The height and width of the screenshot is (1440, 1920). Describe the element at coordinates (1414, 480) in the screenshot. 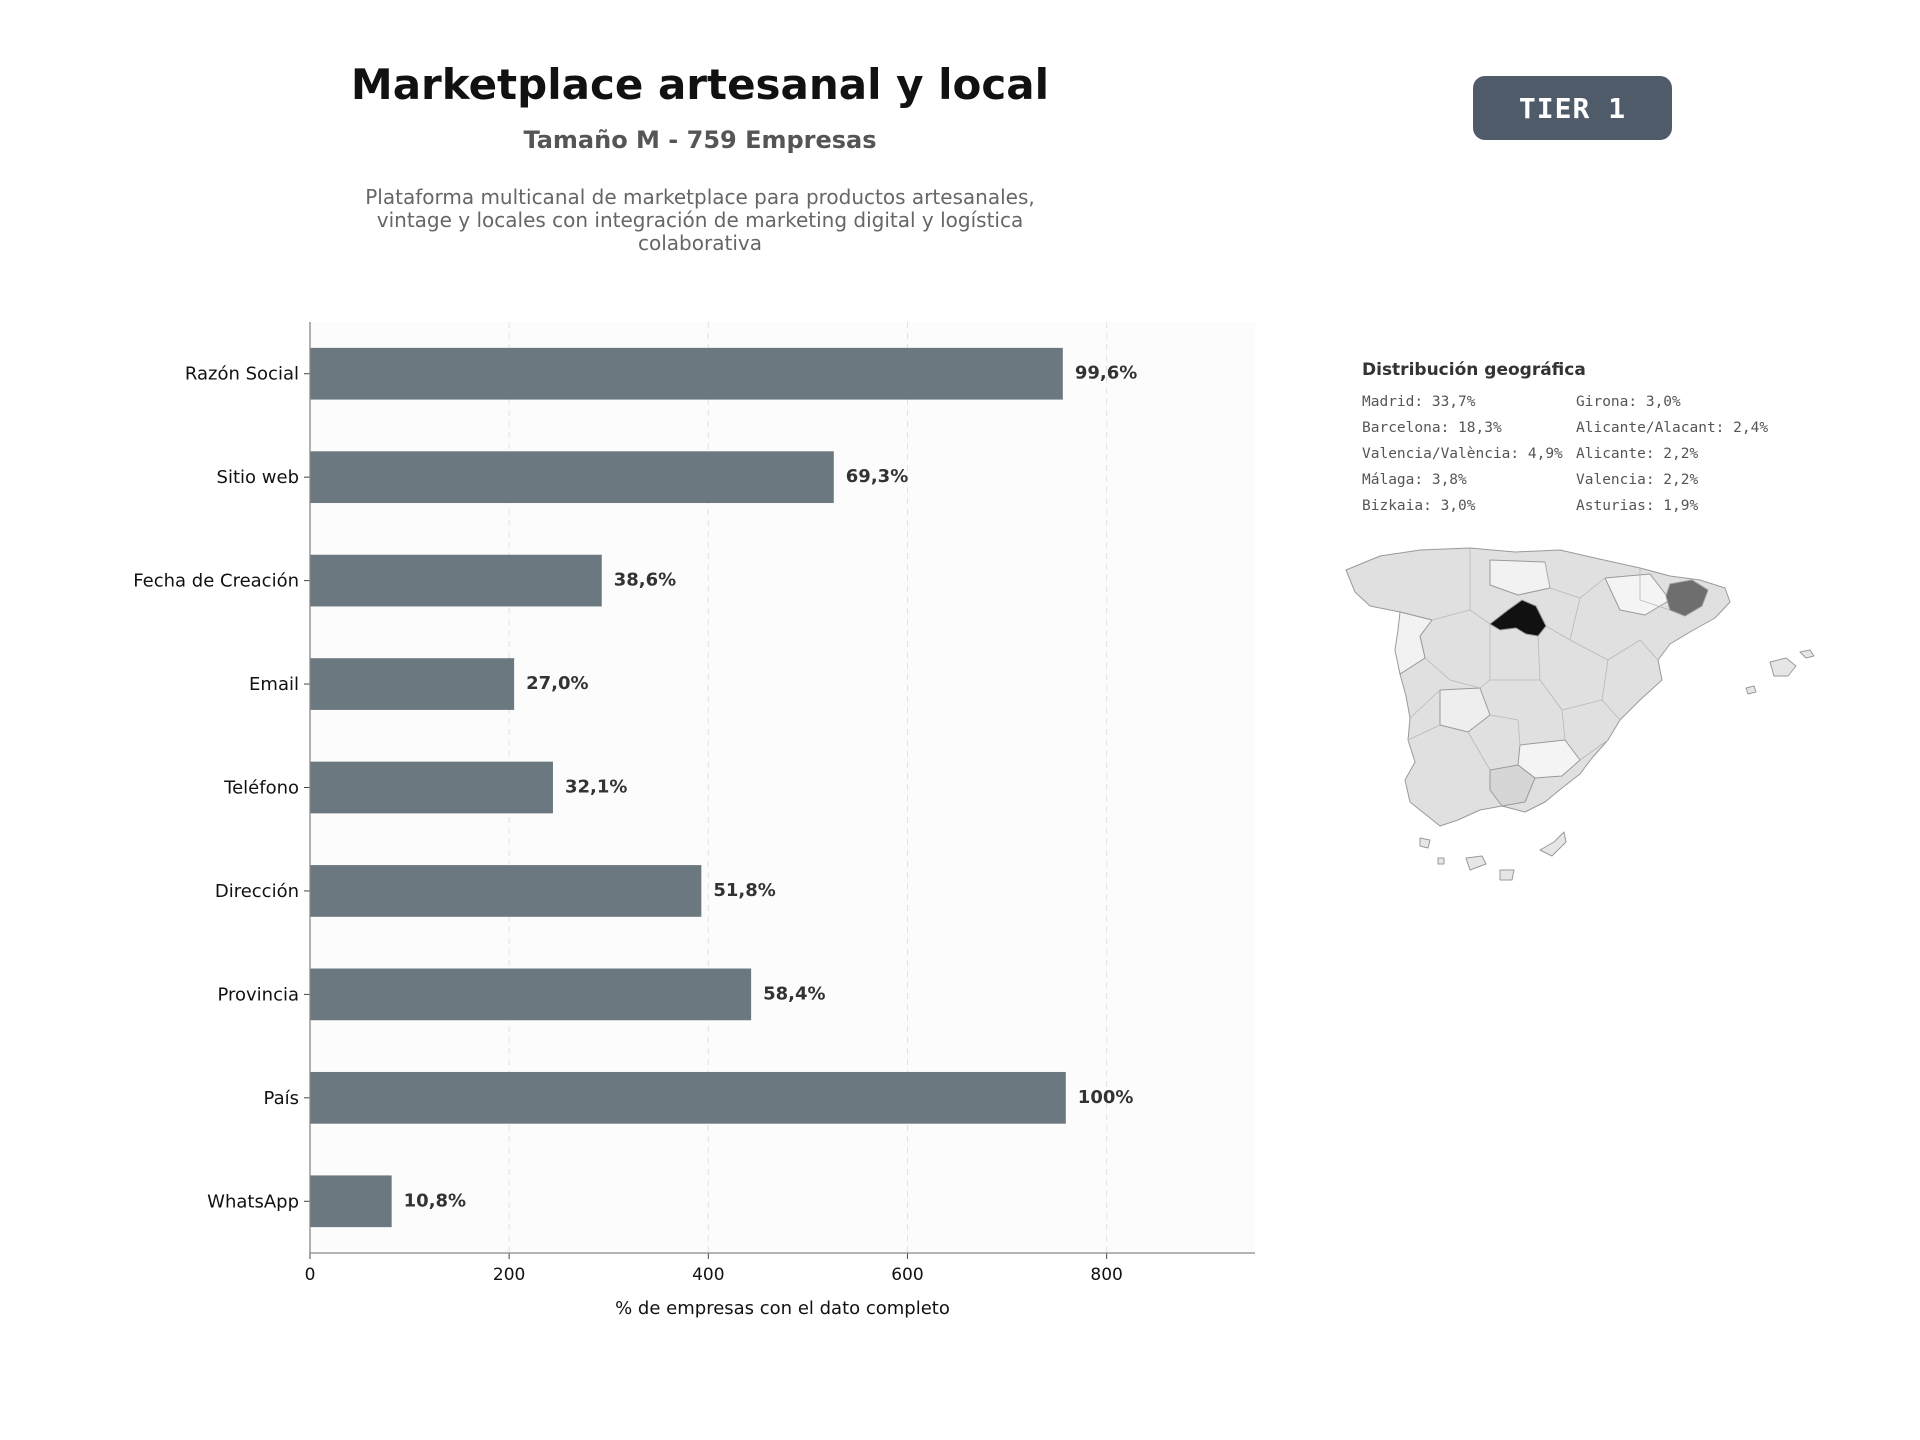

I see `geo-item: Málaga: 3,8%` at that location.